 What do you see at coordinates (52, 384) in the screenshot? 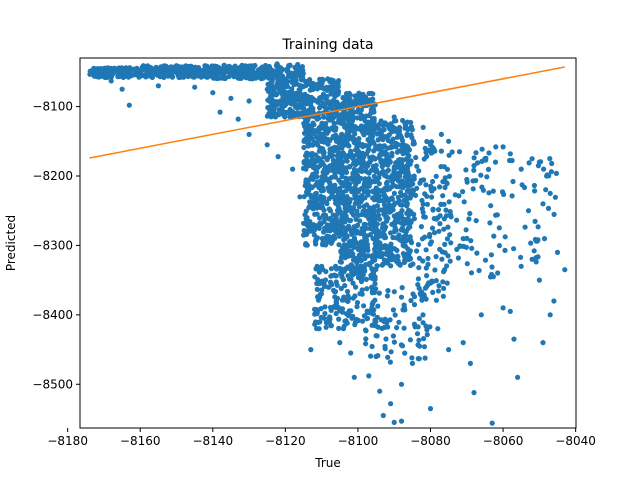
I see `y-tick-label: −8500` at bounding box center [52, 384].